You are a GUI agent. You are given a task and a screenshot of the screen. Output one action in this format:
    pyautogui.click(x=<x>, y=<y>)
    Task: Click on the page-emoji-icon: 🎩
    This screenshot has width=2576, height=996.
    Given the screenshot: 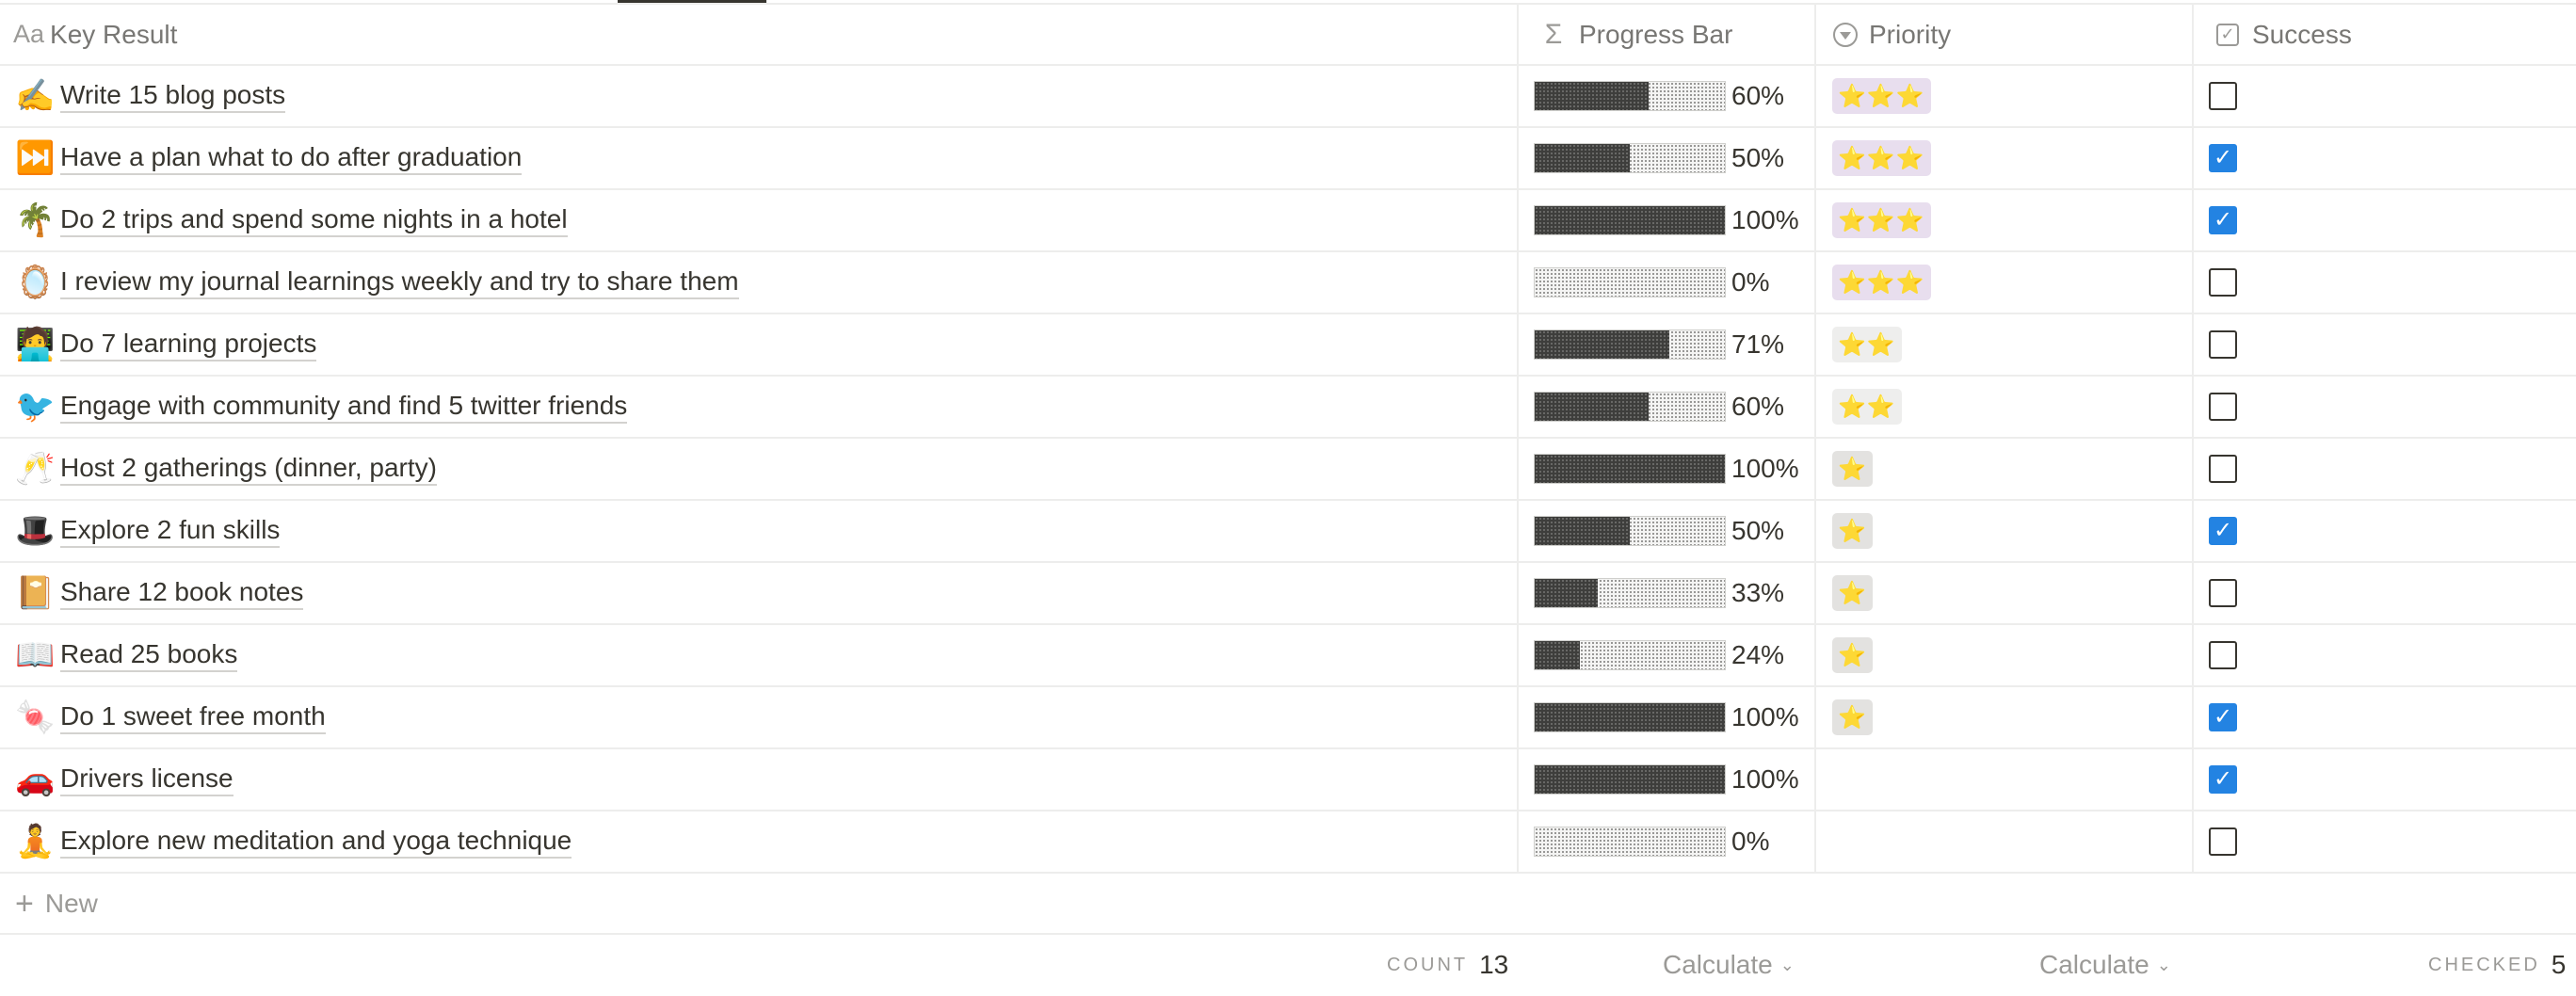 What is the action you would take?
    pyautogui.click(x=35, y=531)
    